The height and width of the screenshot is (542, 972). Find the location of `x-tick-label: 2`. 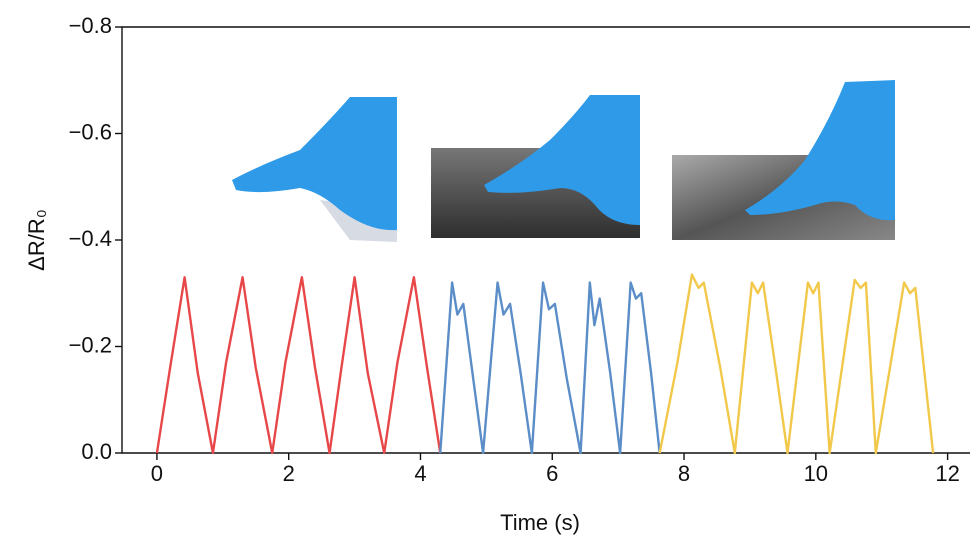

x-tick-label: 2 is located at coordinates (289, 473).